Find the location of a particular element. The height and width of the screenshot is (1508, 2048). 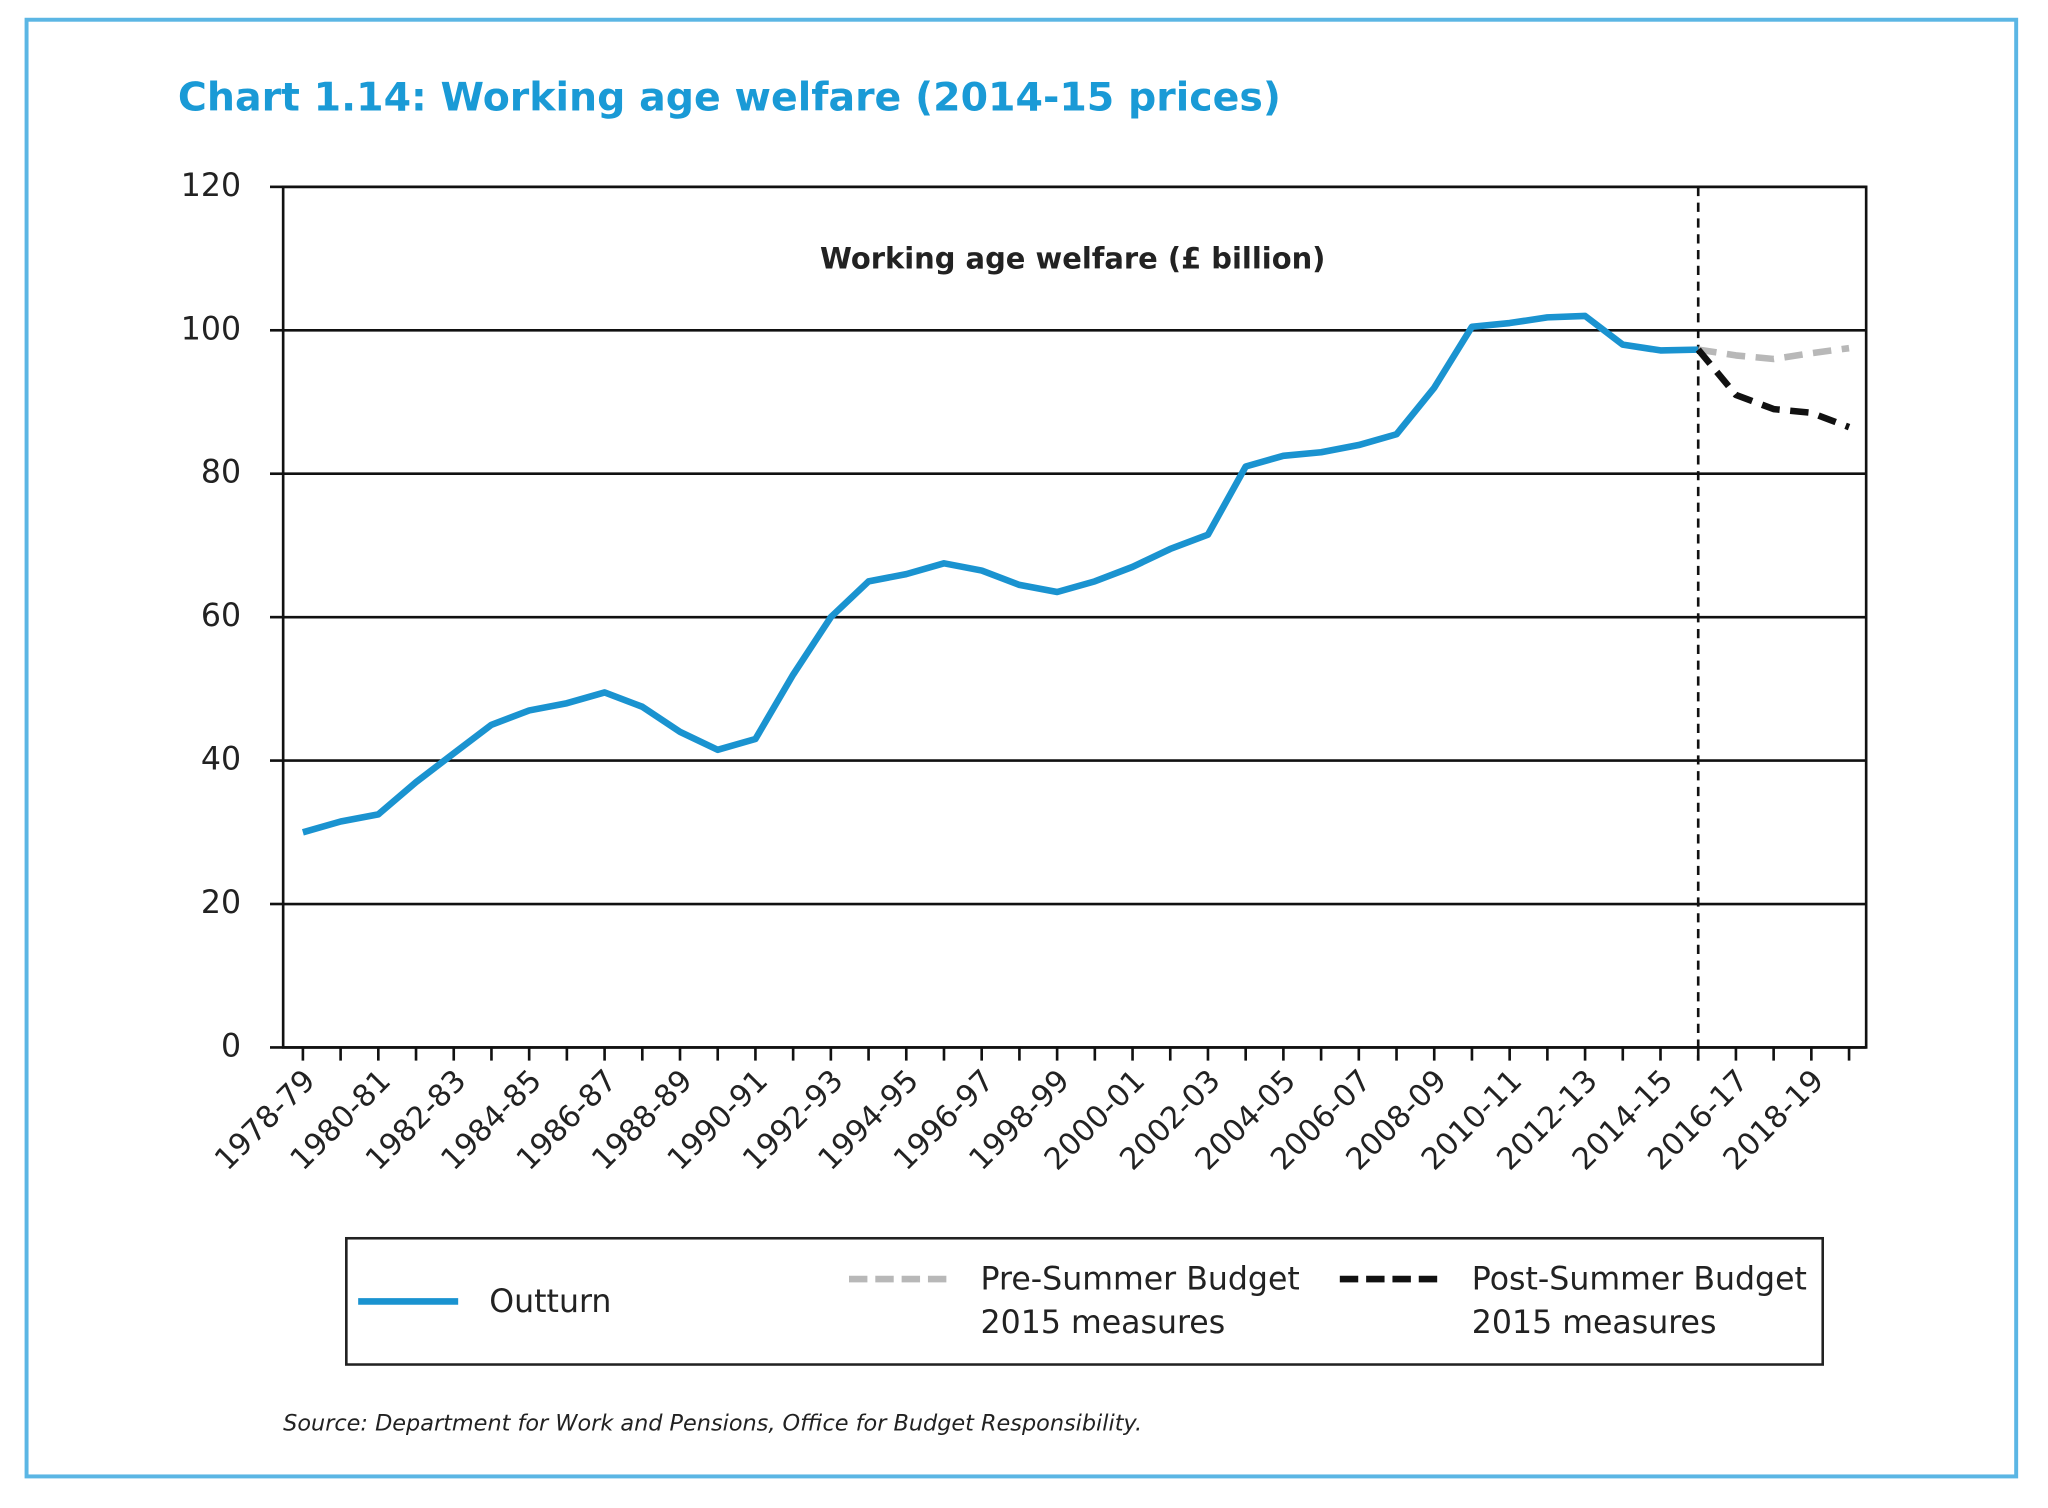

legend-label: Pre-Summer Budget 2015 measures is located at coordinates (1140, 1300).